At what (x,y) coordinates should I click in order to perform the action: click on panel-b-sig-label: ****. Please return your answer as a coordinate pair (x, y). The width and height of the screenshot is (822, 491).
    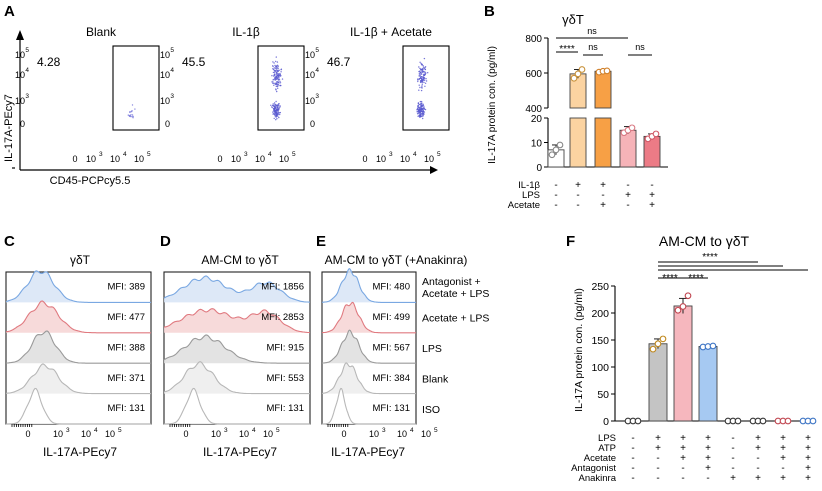
    Looking at the image, I should click on (567, 49).